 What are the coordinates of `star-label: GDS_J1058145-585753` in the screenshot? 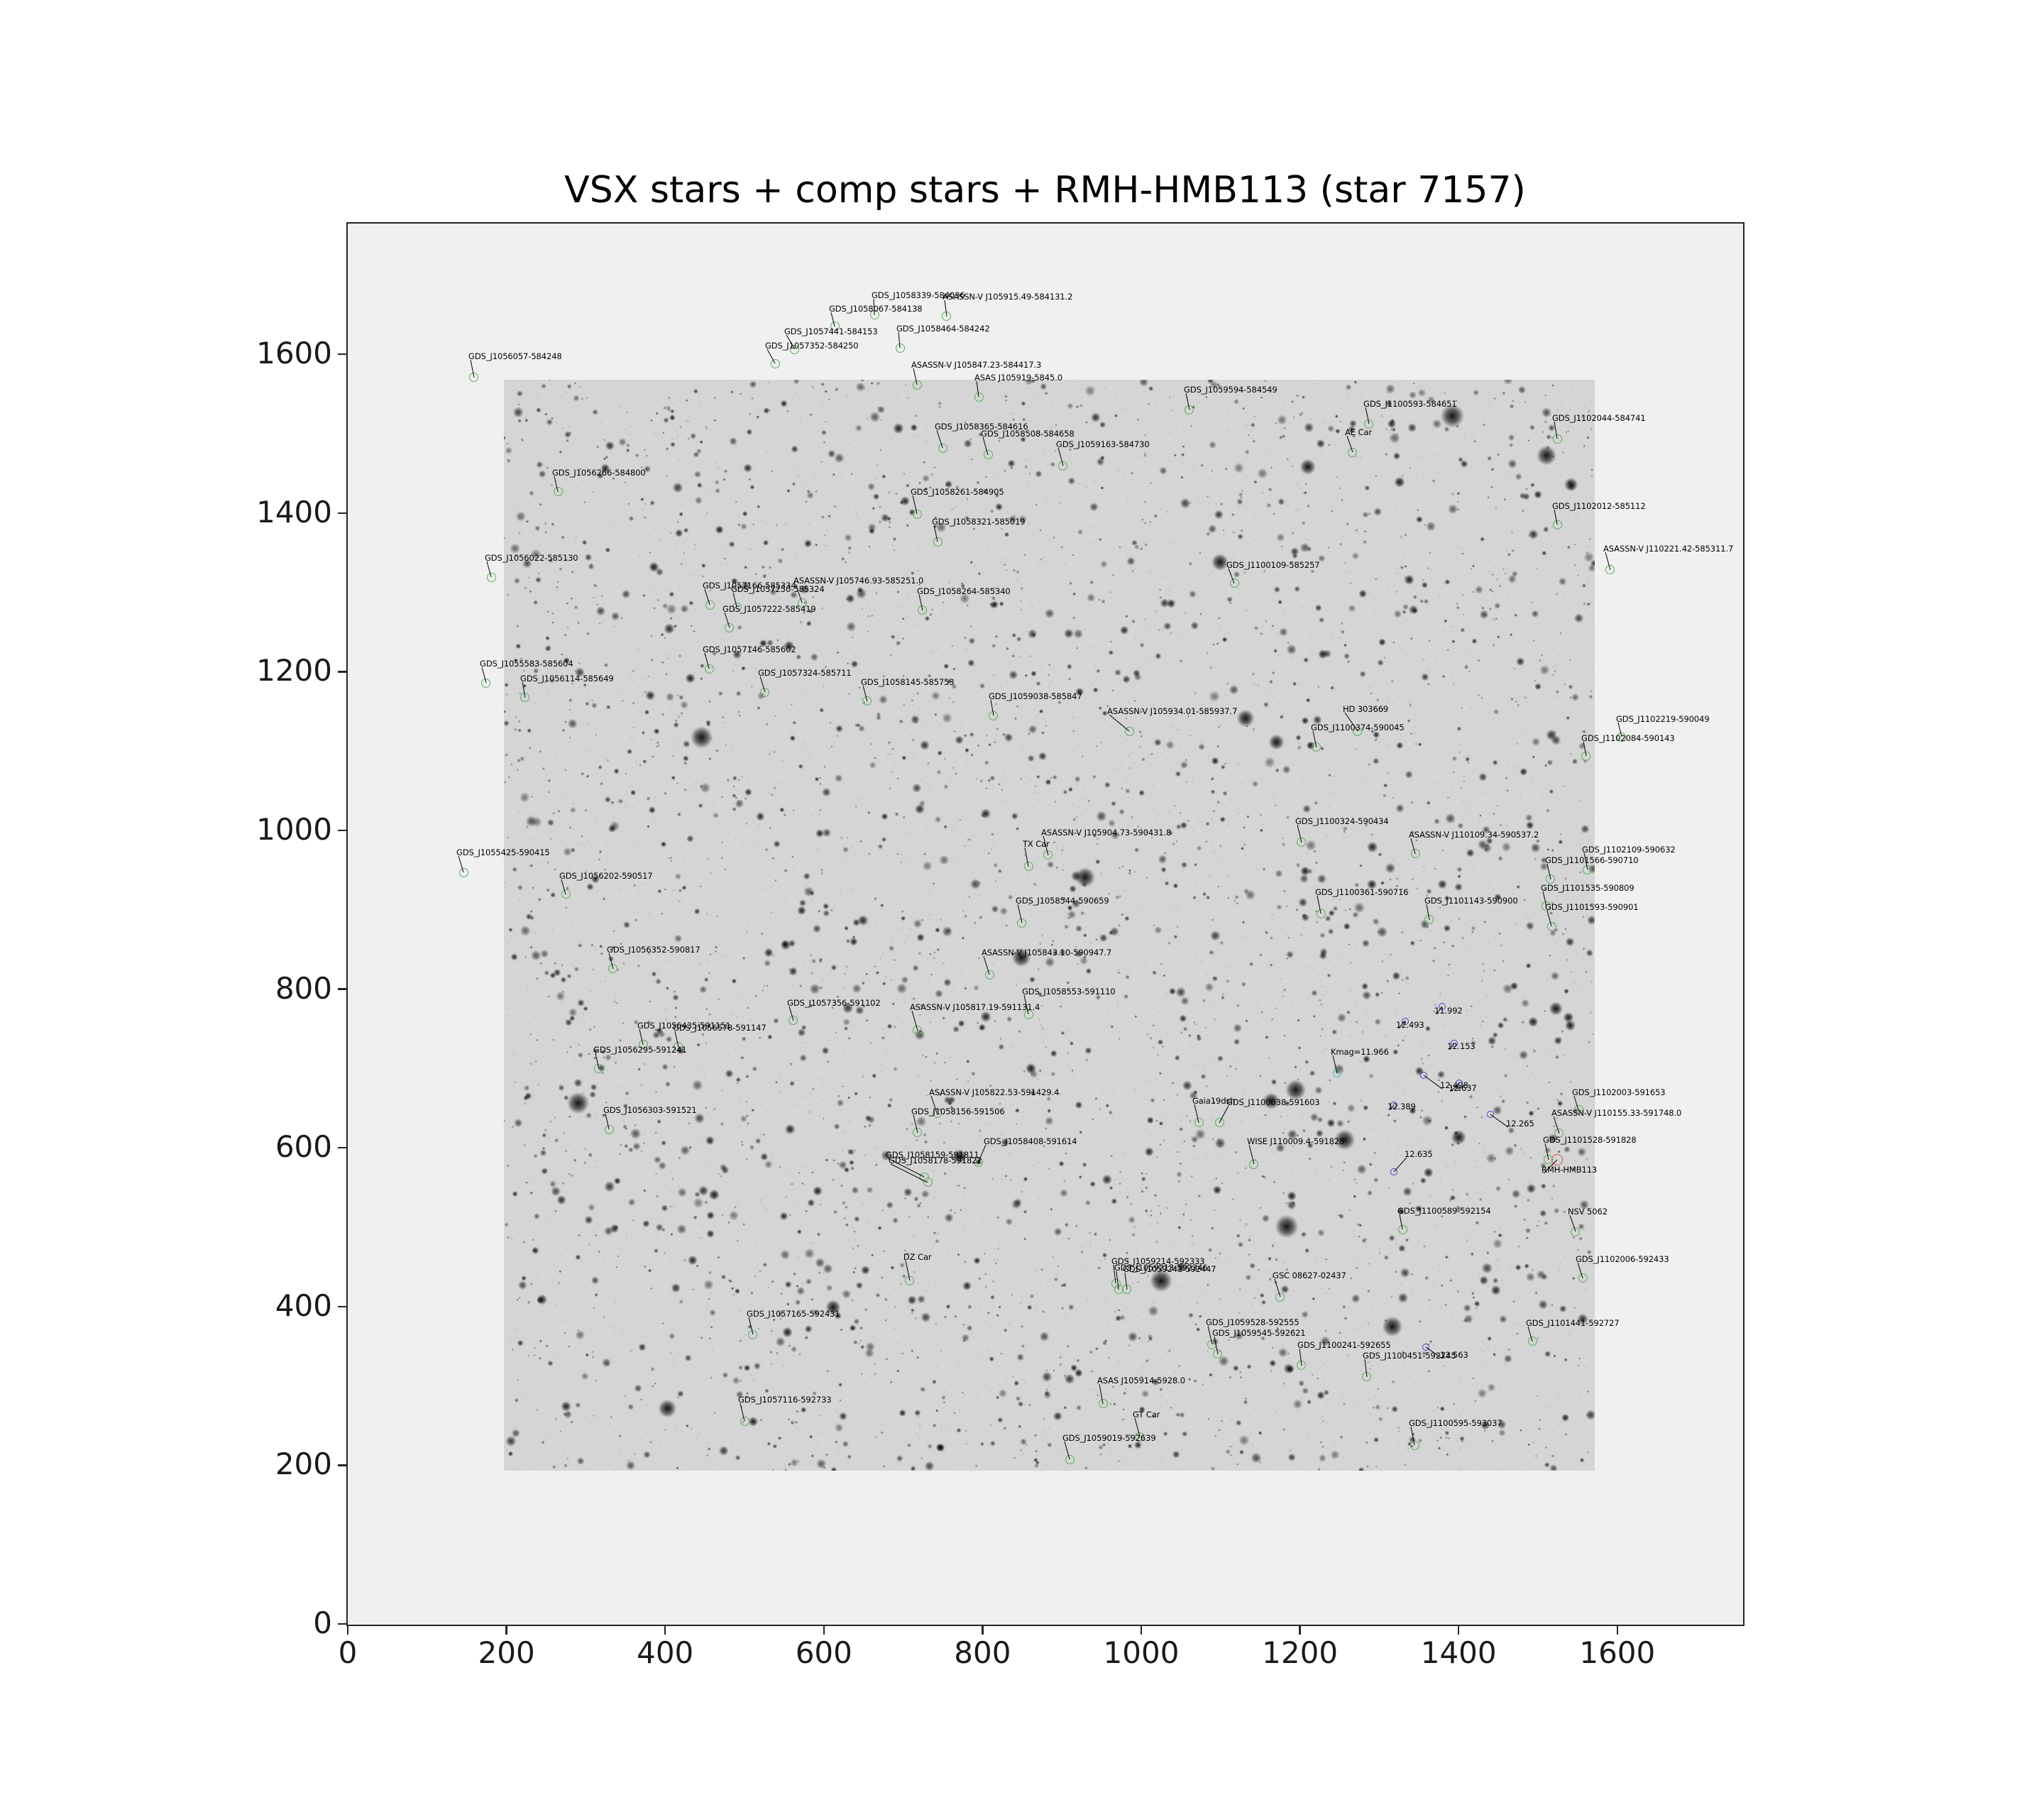 It's located at (908, 681).